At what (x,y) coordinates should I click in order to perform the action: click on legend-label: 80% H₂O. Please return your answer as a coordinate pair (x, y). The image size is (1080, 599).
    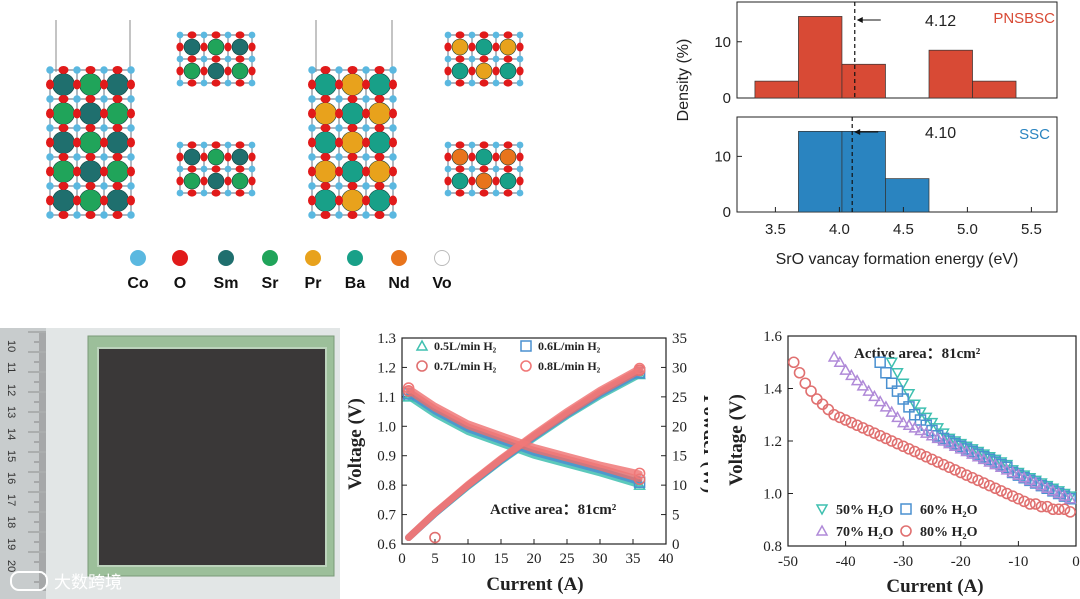
    Looking at the image, I should click on (949, 532).